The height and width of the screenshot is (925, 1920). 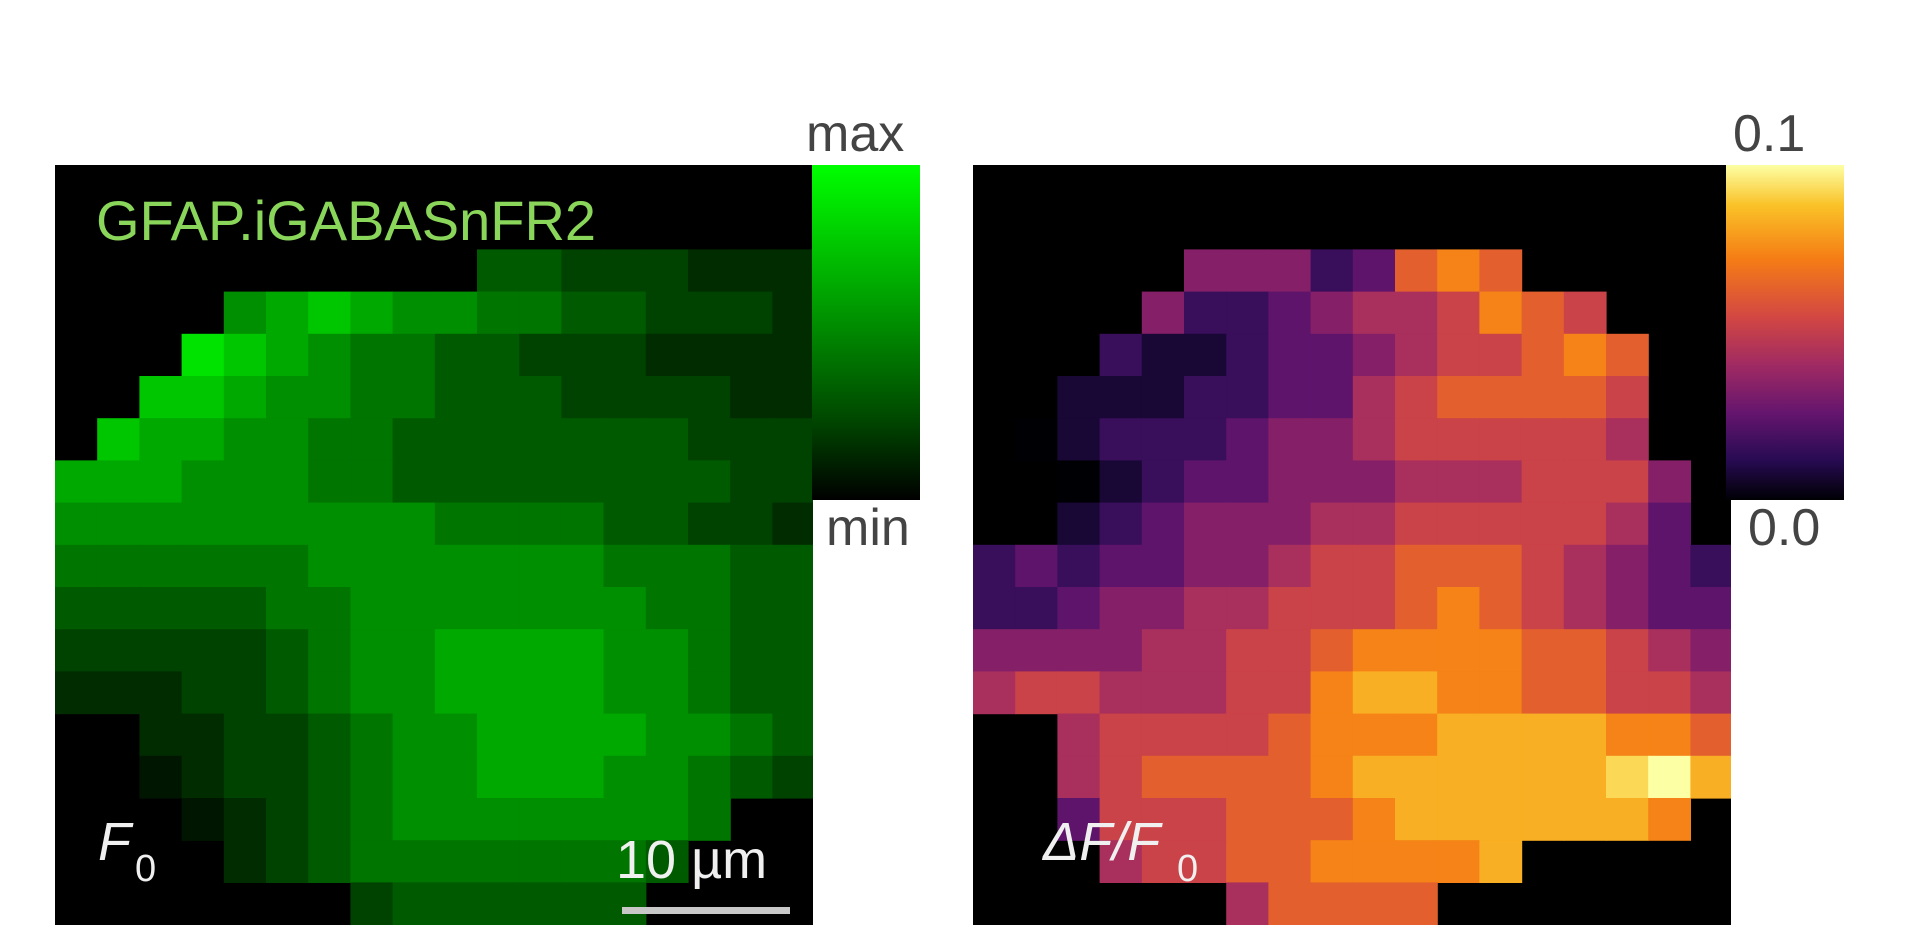 What do you see at coordinates (346, 220) in the screenshot?
I see `sensor-title: GFAP.iGABASnFR2` at bounding box center [346, 220].